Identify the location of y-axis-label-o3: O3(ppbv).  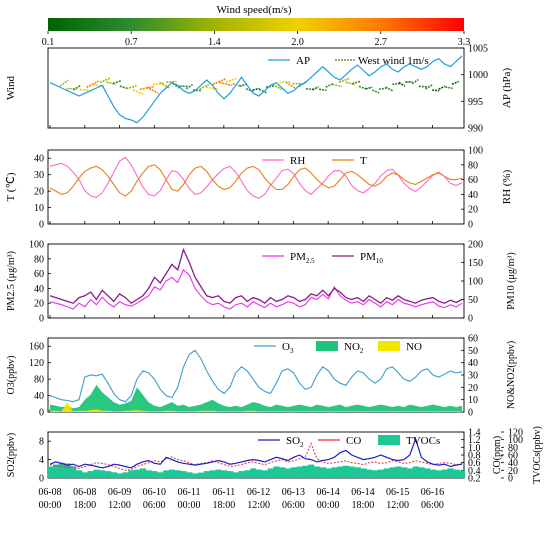
(11, 375).